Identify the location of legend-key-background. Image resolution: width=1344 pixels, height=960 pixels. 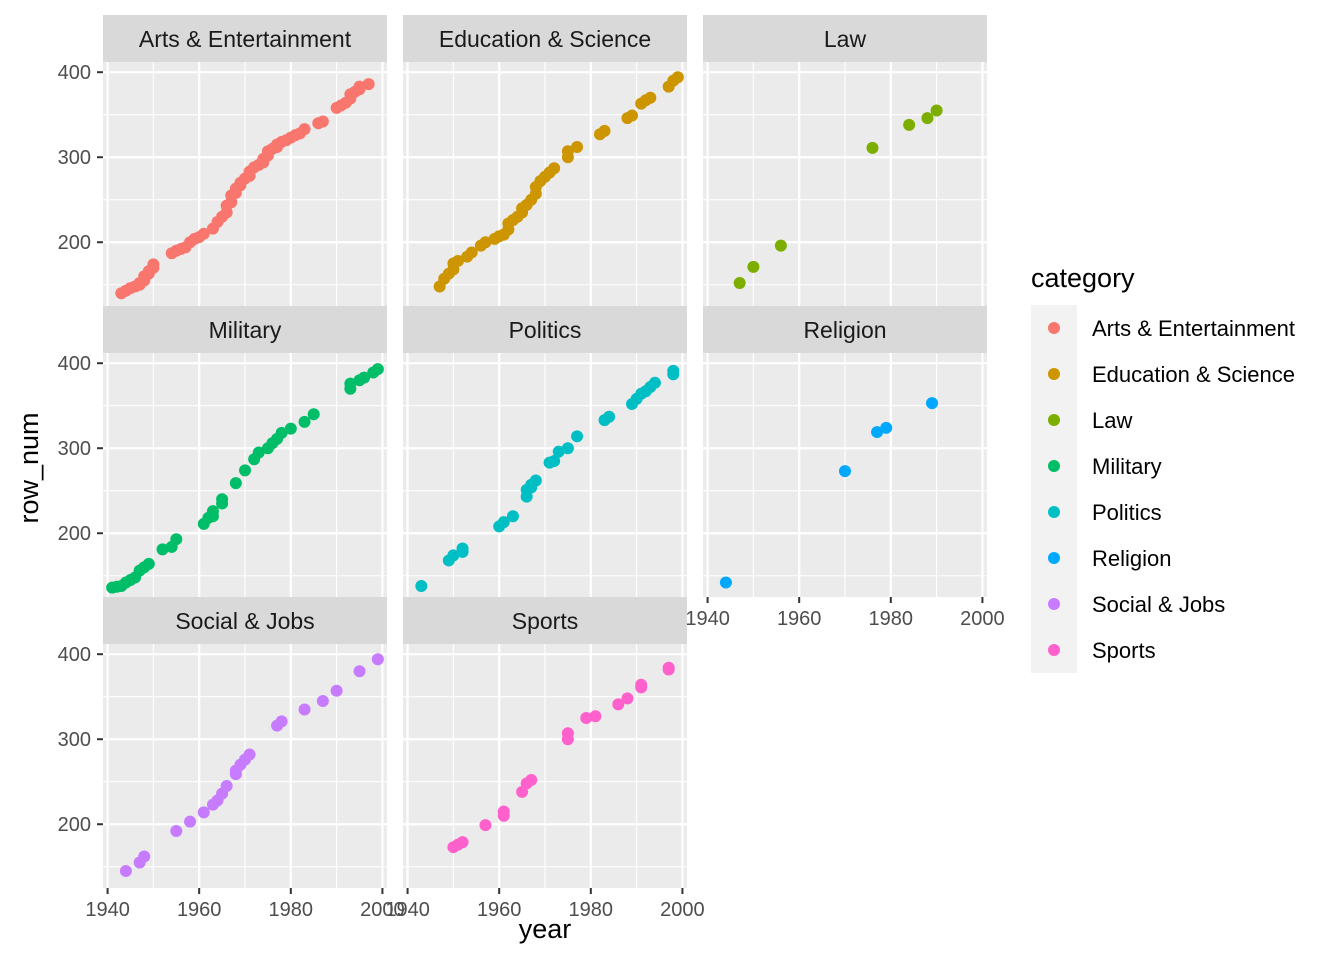
(1054, 489).